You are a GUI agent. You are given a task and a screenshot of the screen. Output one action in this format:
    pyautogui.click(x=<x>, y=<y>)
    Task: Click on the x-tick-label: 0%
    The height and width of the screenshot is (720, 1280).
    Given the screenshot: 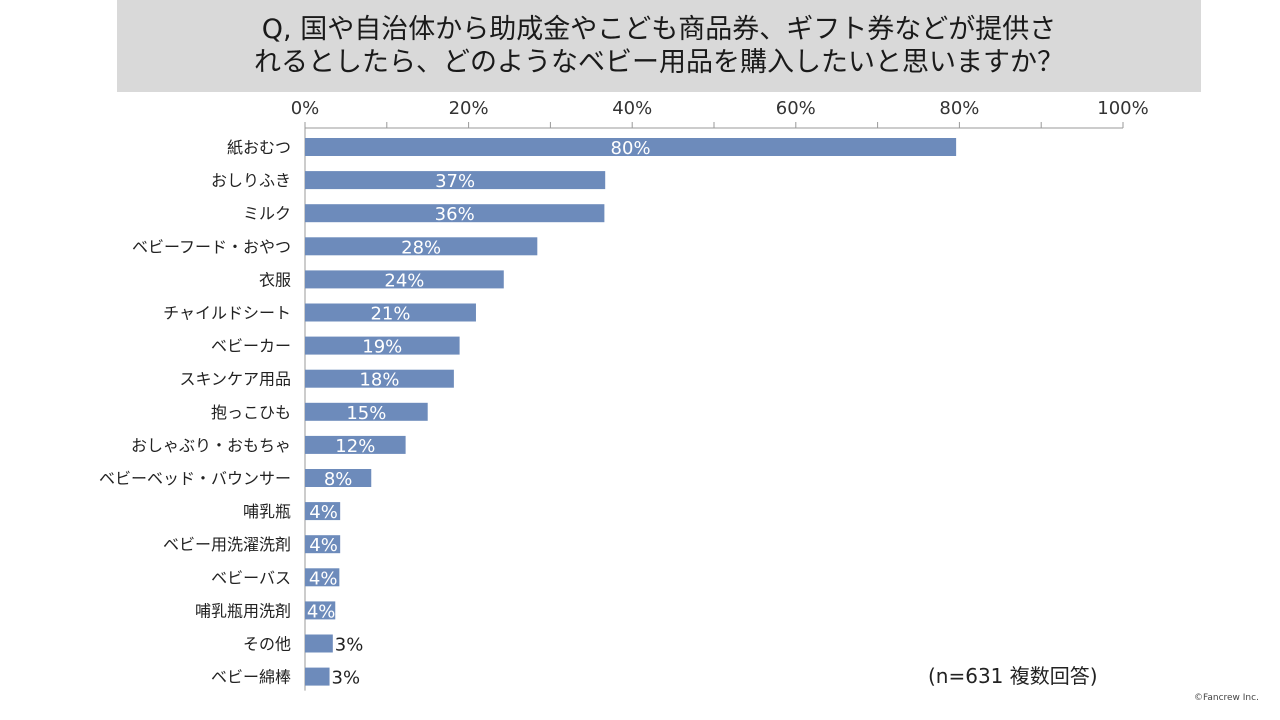 What is the action you would take?
    pyautogui.click(x=305, y=108)
    